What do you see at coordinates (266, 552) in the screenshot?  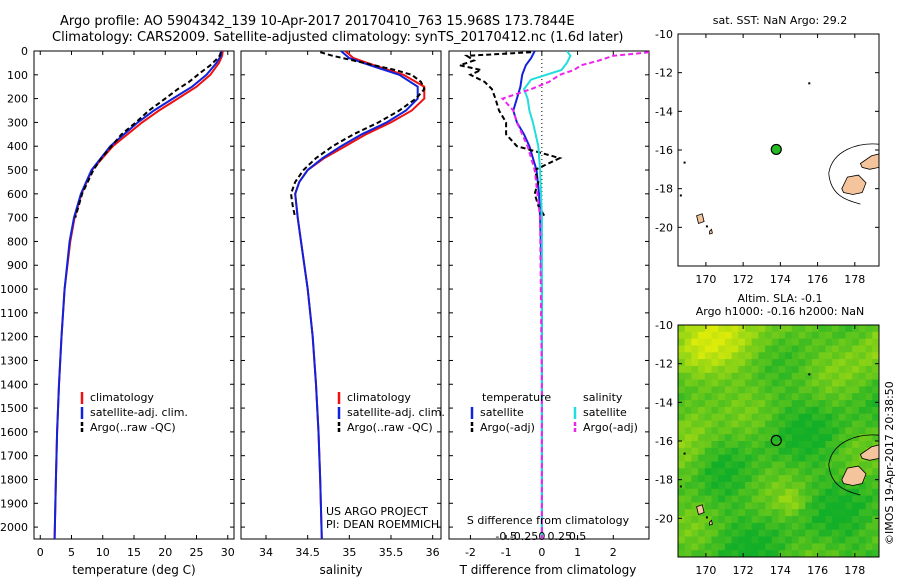 I see `salinity-xtick-label: 34` at bounding box center [266, 552].